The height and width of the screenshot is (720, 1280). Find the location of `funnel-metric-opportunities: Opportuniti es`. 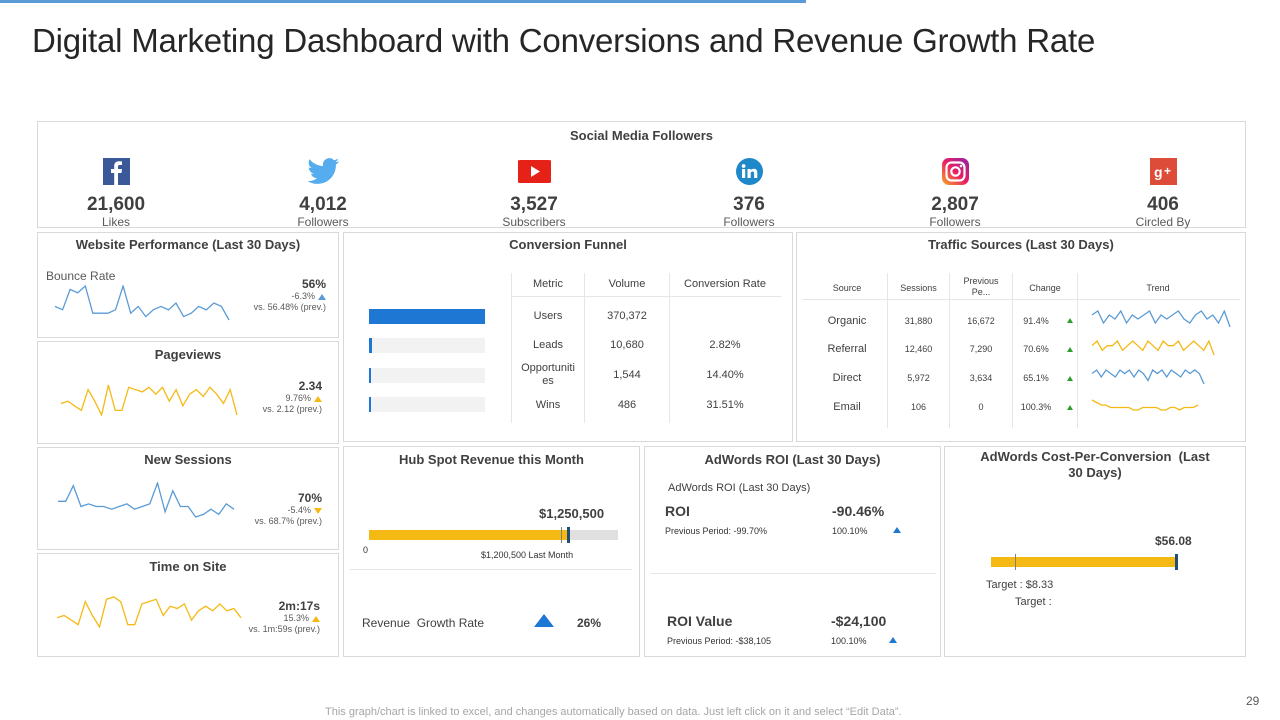

funnel-metric-opportunities: Opportuniti es is located at coordinates (548, 374).